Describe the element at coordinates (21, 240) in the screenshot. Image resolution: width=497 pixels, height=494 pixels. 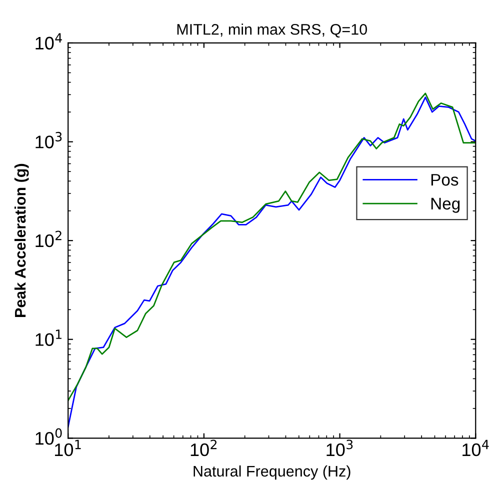
I see `y-axis-title: Peak Acceleration (g)` at that location.